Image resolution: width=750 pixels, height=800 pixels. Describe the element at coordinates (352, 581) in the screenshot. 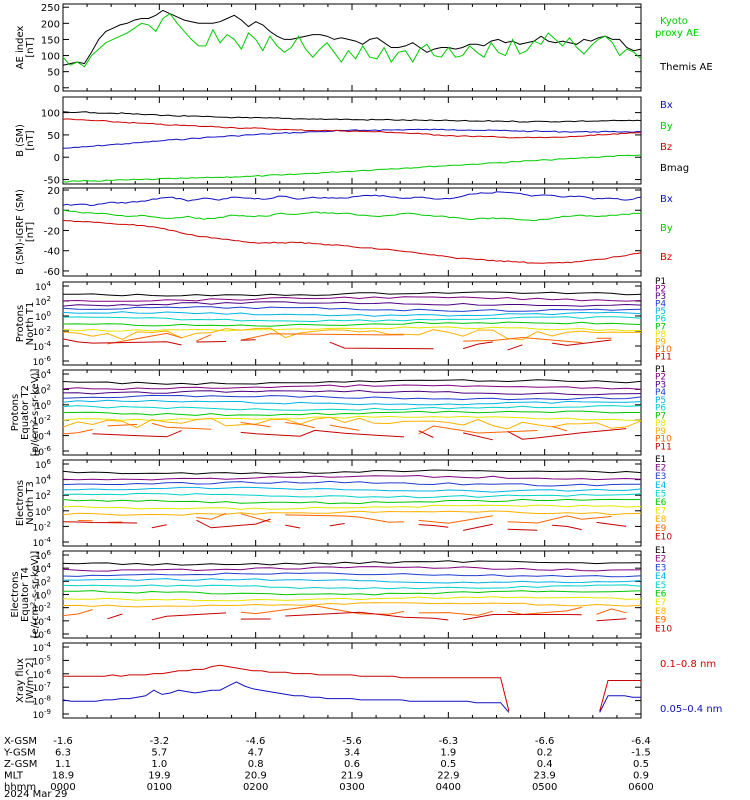

I see `channel-line-E4` at that location.